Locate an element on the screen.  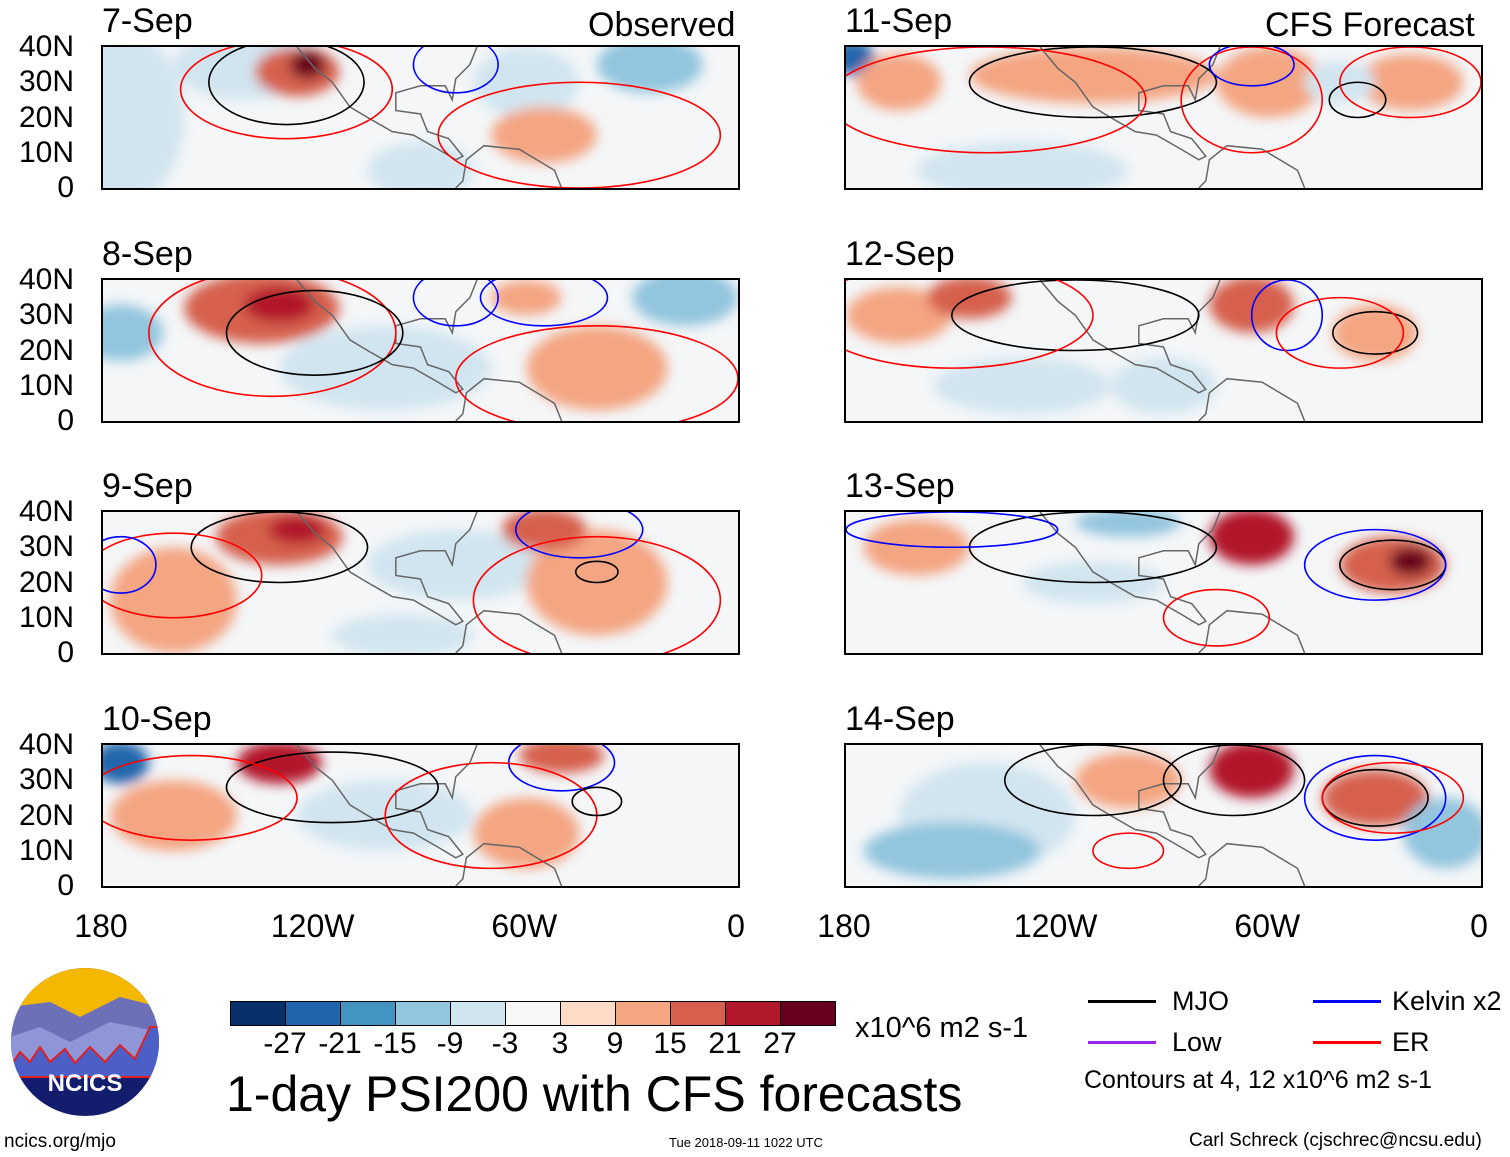
lat-label: 30N is located at coordinates (46, 82).